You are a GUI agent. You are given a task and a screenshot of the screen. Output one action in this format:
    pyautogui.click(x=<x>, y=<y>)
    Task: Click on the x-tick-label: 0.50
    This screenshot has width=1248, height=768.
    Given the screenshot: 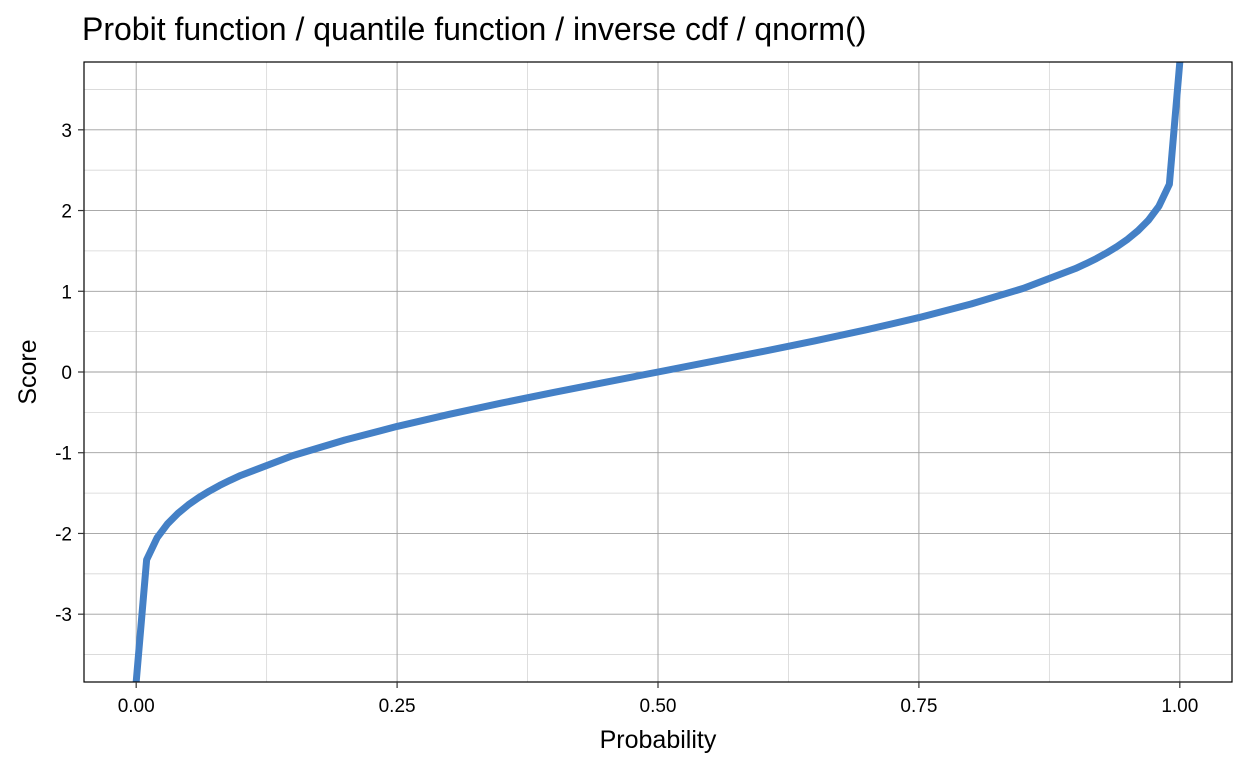 What is the action you would take?
    pyautogui.click(x=658, y=706)
    